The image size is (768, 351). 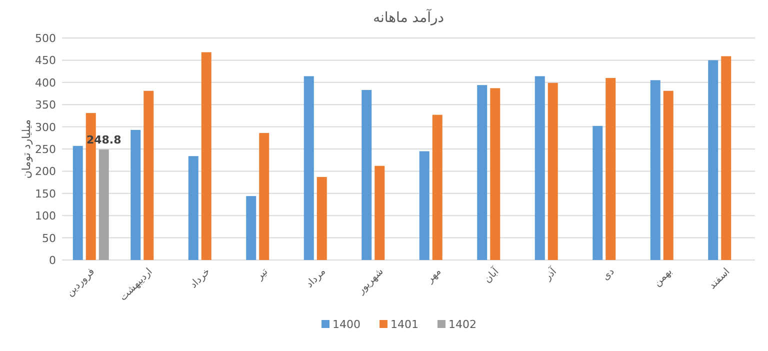 What do you see at coordinates (45, 105) in the screenshot?
I see `y-tick-label: 350` at bounding box center [45, 105].